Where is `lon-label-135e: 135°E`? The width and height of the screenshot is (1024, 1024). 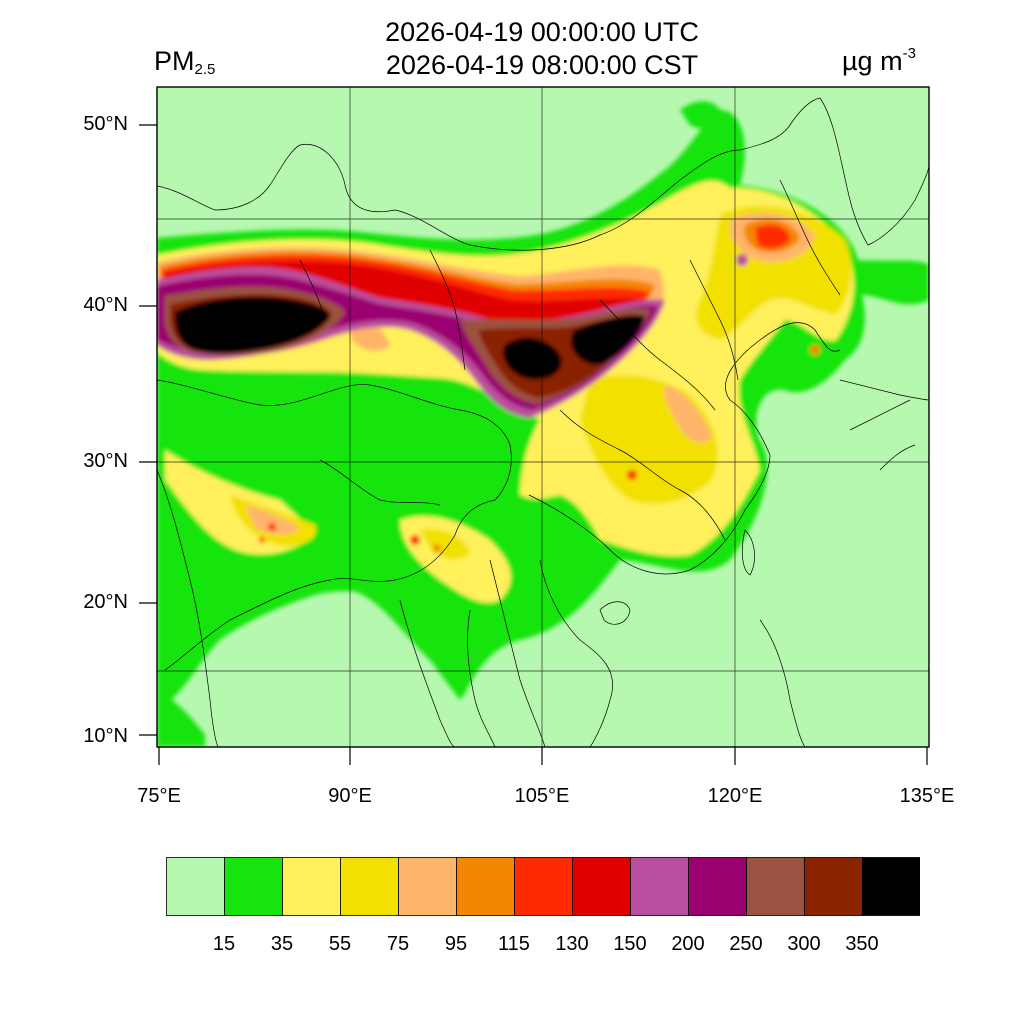 lon-label-135e: 135°E is located at coordinates (927, 796).